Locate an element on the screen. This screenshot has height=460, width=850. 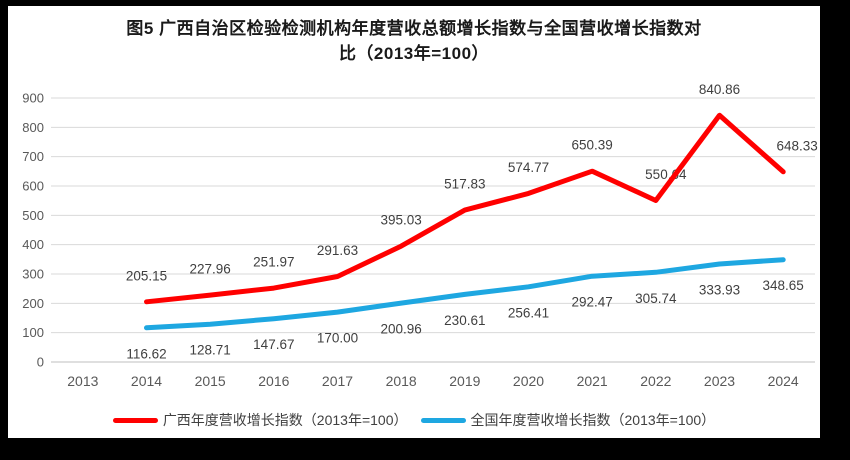
y-tick-label: 300 is located at coordinates (33, 274).